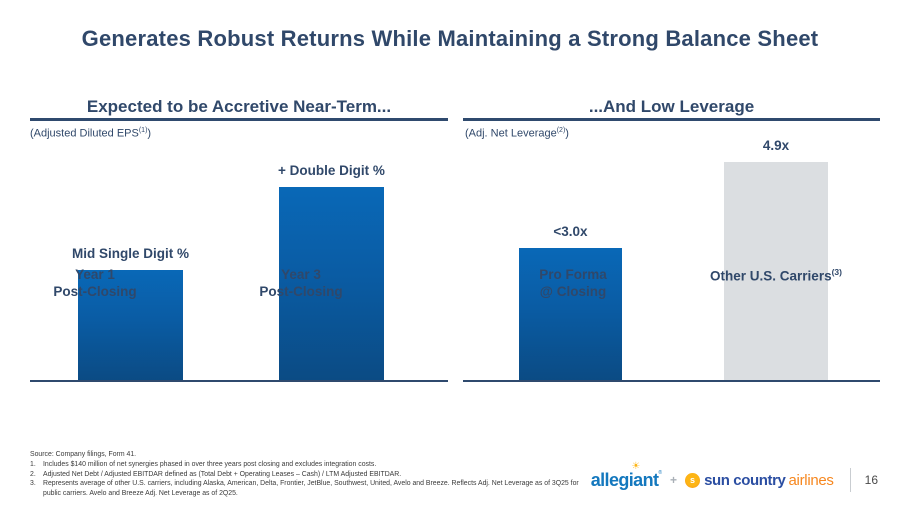  What do you see at coordinates (776, 275) in the screenshot?
I see `bar-category-other-carriers: Other U.S. Carriers(3)` at bounding box center [776, 275].